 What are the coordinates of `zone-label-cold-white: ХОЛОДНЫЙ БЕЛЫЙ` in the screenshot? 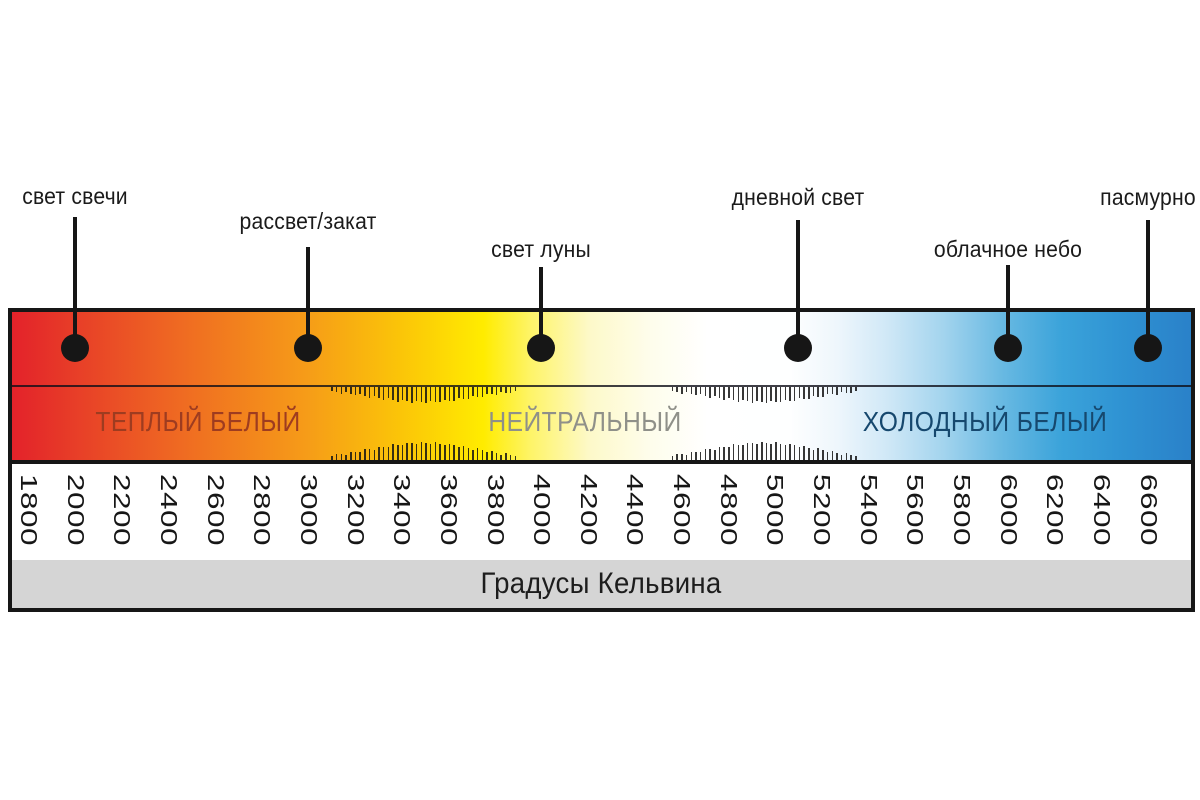 It's located at (985, 421).